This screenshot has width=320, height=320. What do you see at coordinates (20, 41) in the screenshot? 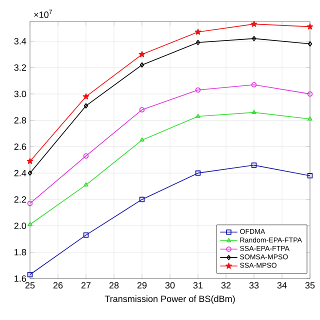
I see `y-tick-label: 3.4` at bounding box center [20, 41].